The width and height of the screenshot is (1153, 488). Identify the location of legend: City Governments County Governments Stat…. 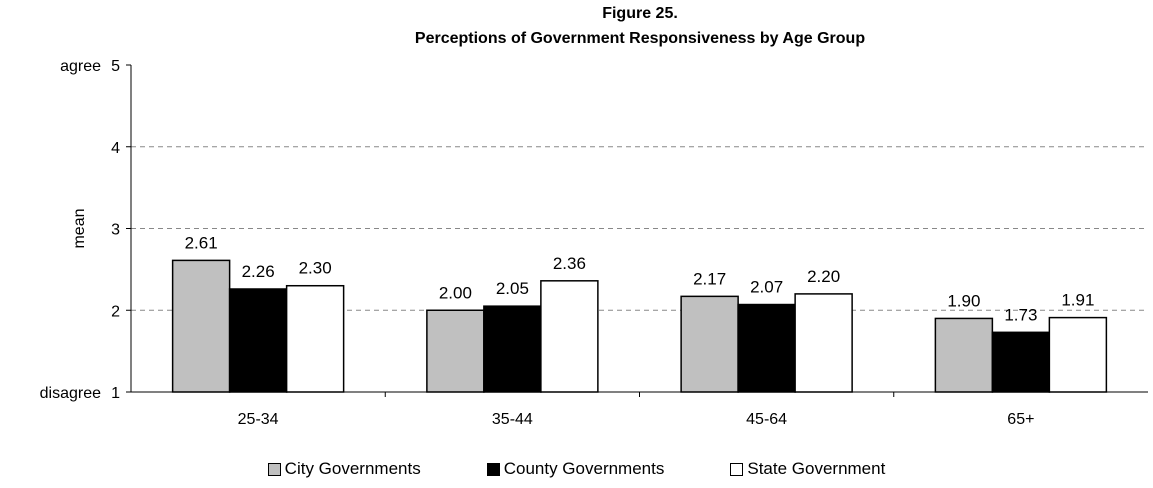
(576, 469).